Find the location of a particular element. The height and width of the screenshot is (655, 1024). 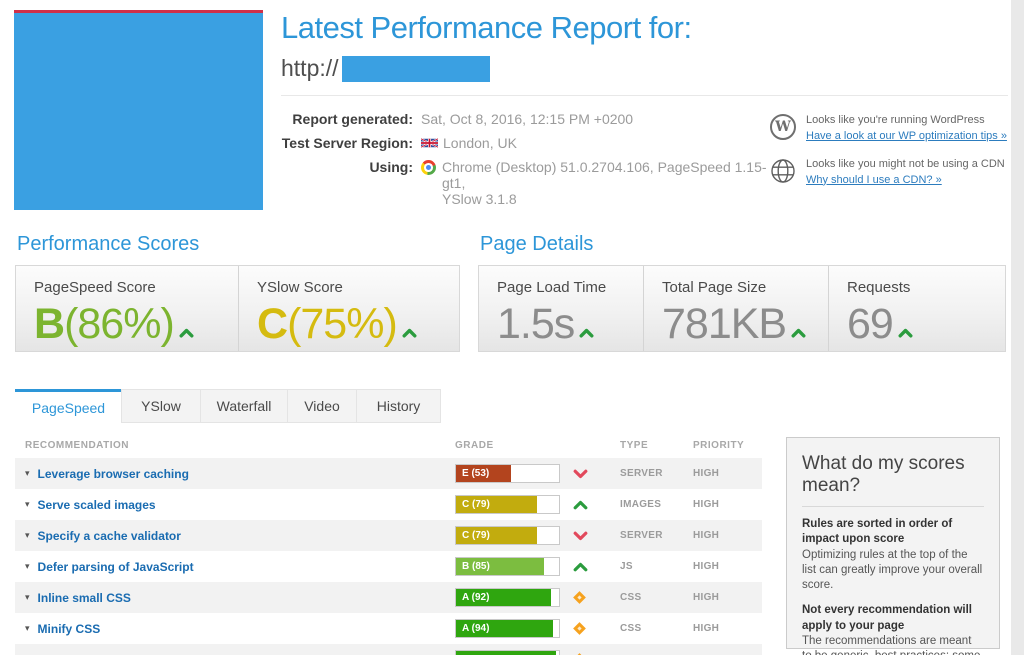

grade-bar: E (53) is located at coordinates (507, 473).